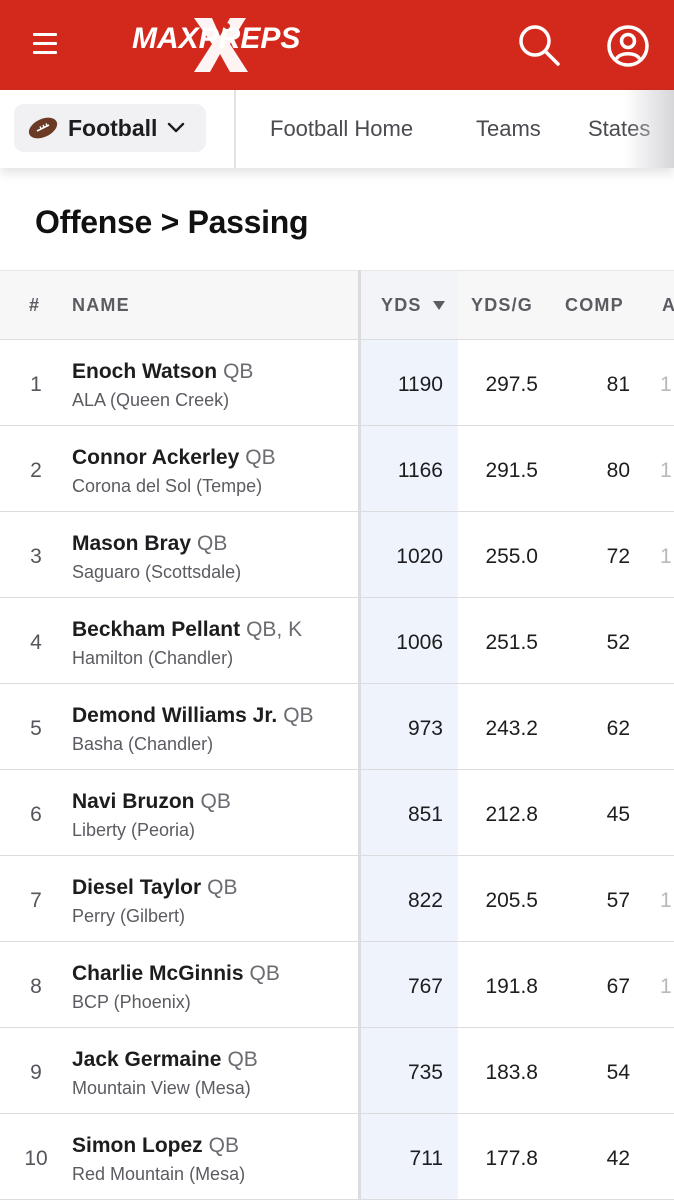 This screenshot has width=674, height=1200. I want to click on nav-link-football-home: Football Home, so click(342, 128).